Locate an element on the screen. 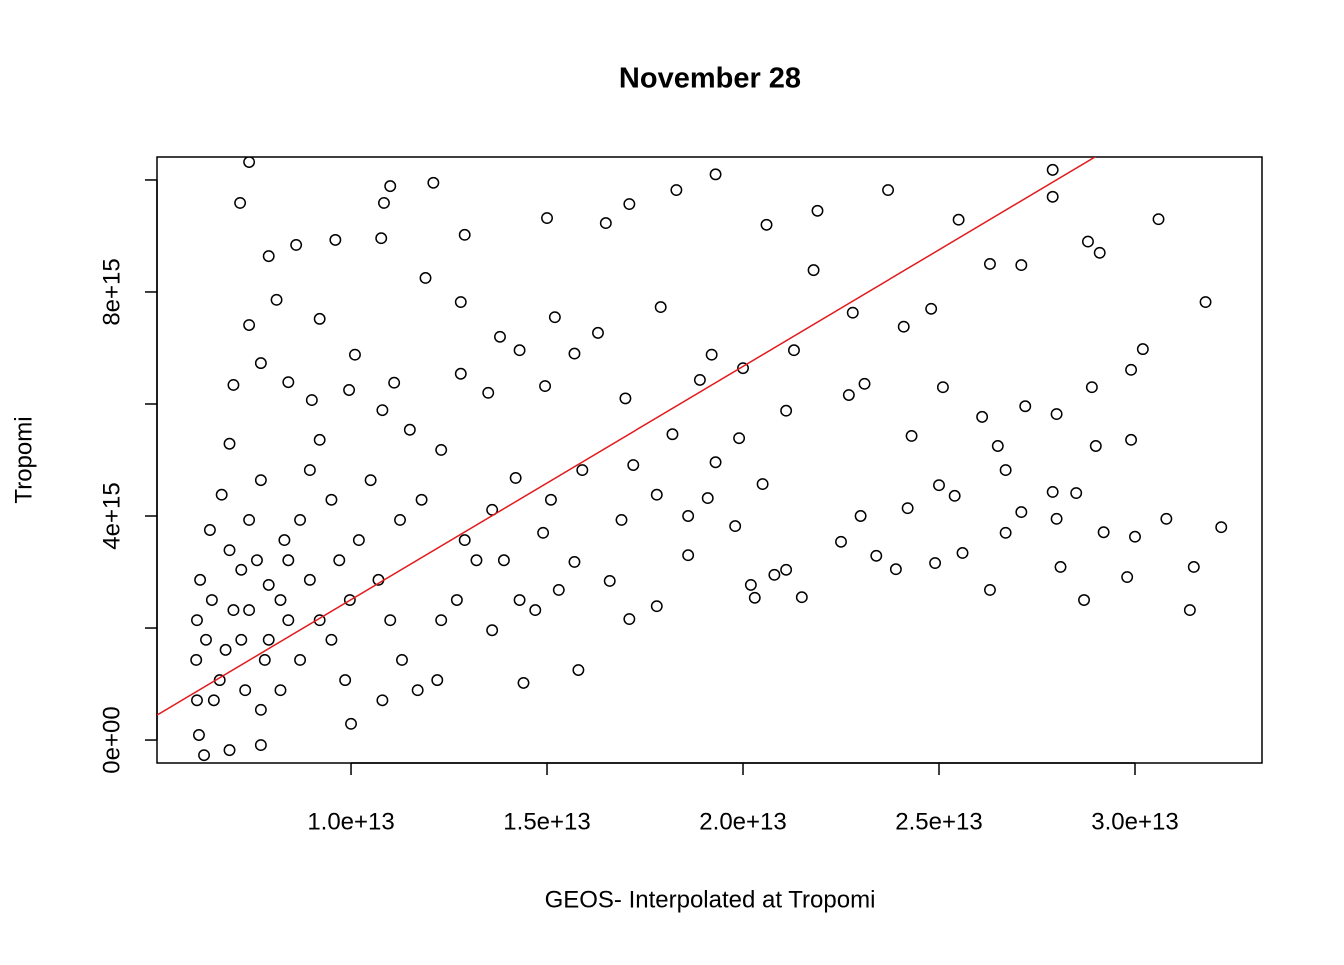 The height and width of the screenshot is (965, 1344). y-tick-label: 0e+00 is located at coordinates (111, 739).